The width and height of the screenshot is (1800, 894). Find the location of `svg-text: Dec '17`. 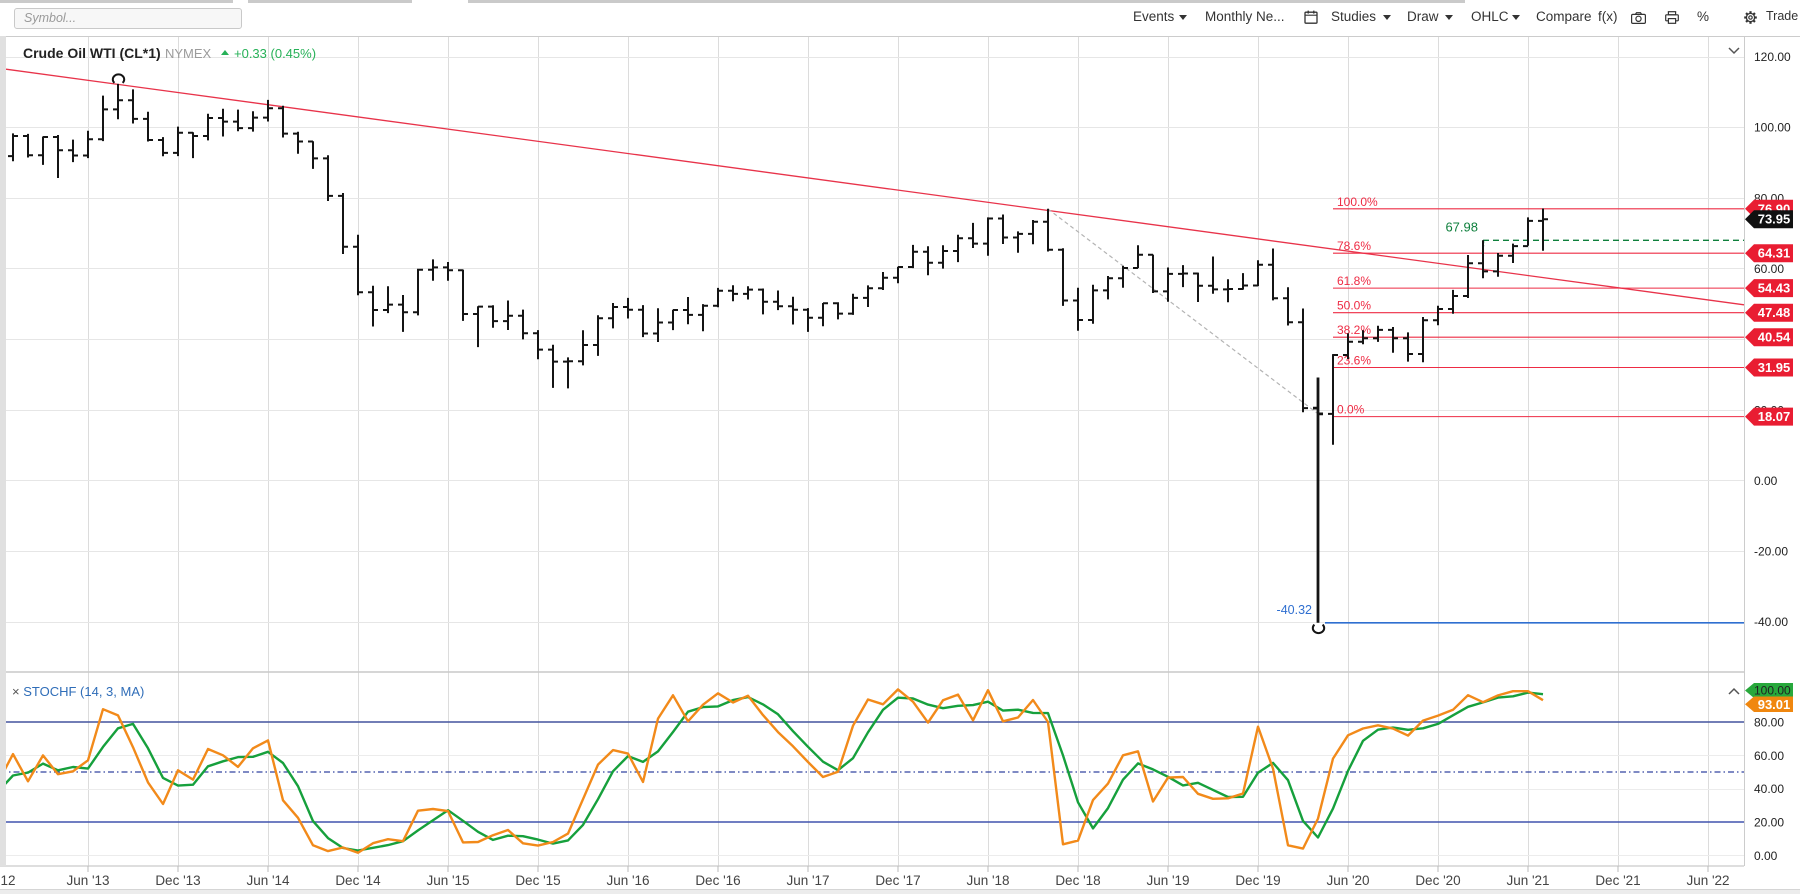

svg-text: Dec '17 is located at coordinates (897, 880).